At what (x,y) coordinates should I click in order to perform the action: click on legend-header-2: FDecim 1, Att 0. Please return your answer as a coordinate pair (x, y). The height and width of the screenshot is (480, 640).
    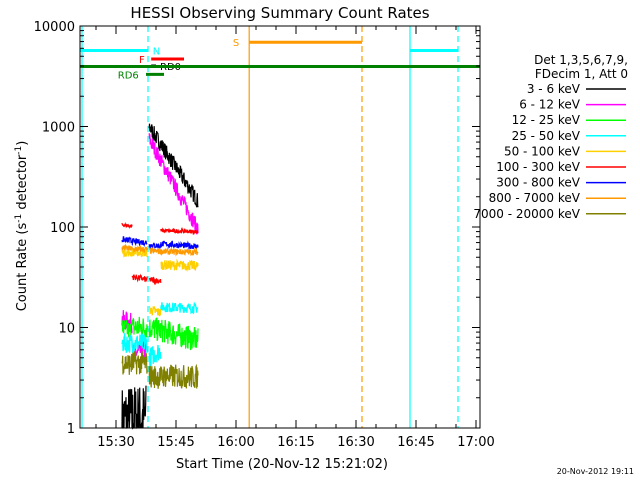
    Looking at the image, I should click on (581, 74).